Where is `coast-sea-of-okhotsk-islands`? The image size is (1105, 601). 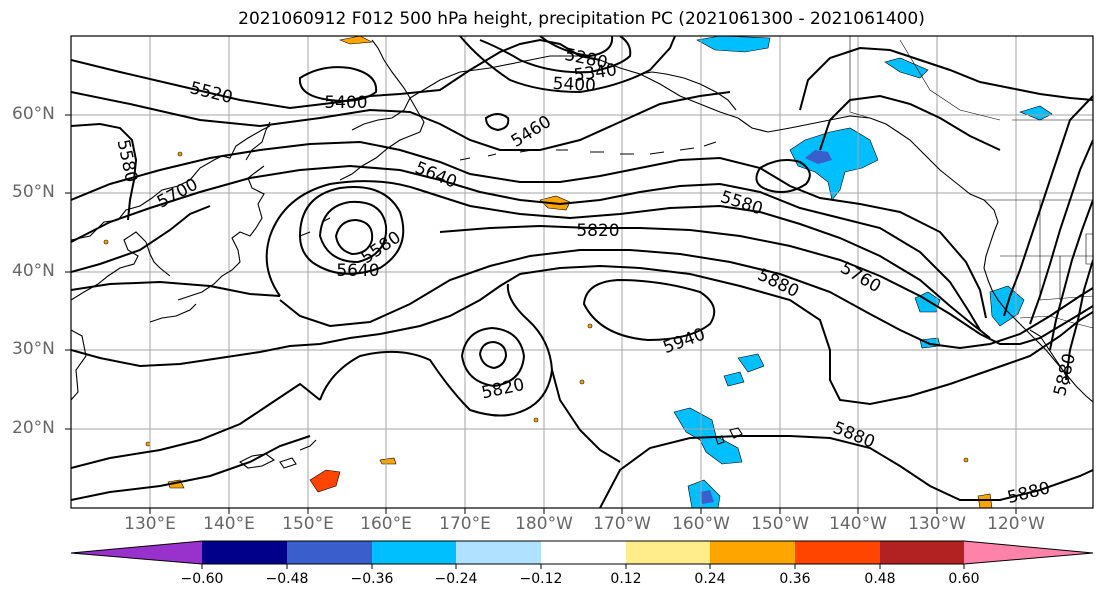 coast-sea-of-okhotsk-islands is located at coordinates (315, 227).